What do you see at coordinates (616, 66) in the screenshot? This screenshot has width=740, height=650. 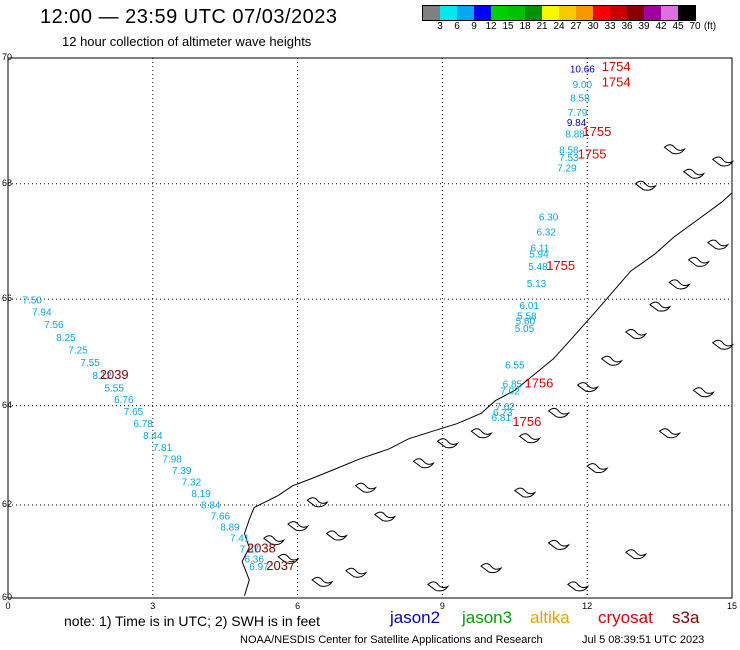 I see `pass-time-label: 1754` at bounding box center [616, 66].